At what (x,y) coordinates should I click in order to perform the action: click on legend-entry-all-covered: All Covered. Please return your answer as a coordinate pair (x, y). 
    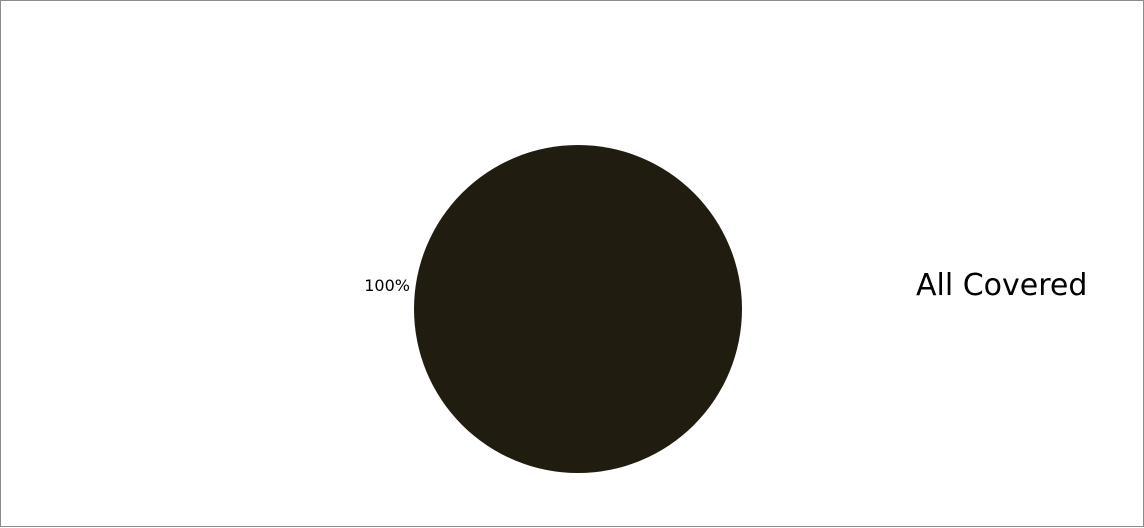
    Looking at the image, I should click on (1001, 285).